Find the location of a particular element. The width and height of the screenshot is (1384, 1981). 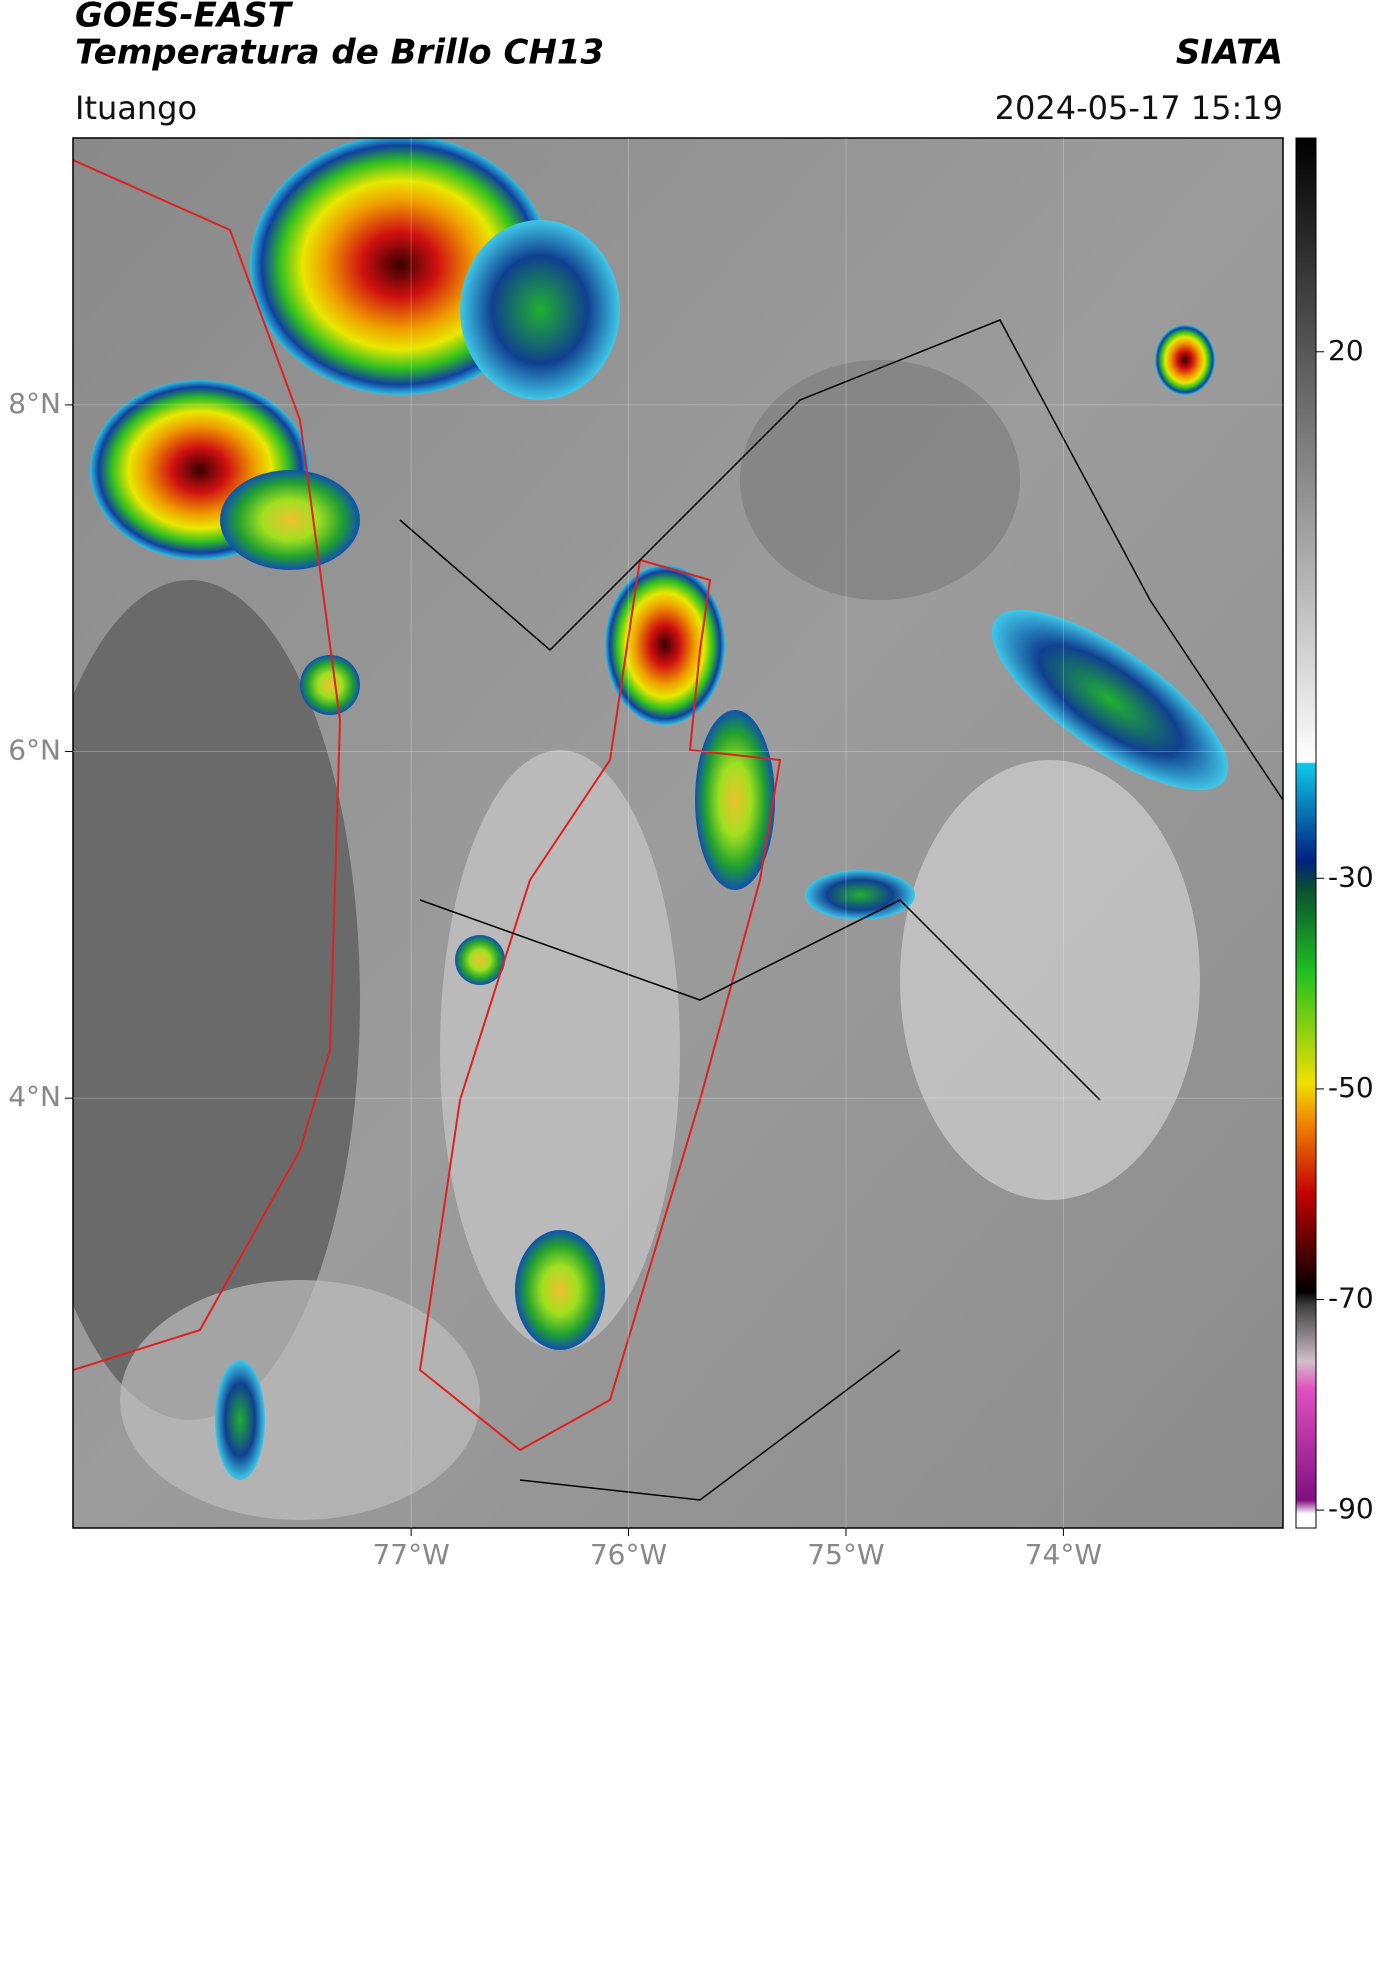

colorbar-tick-label: 20 is located at coordinates (1346, 350).